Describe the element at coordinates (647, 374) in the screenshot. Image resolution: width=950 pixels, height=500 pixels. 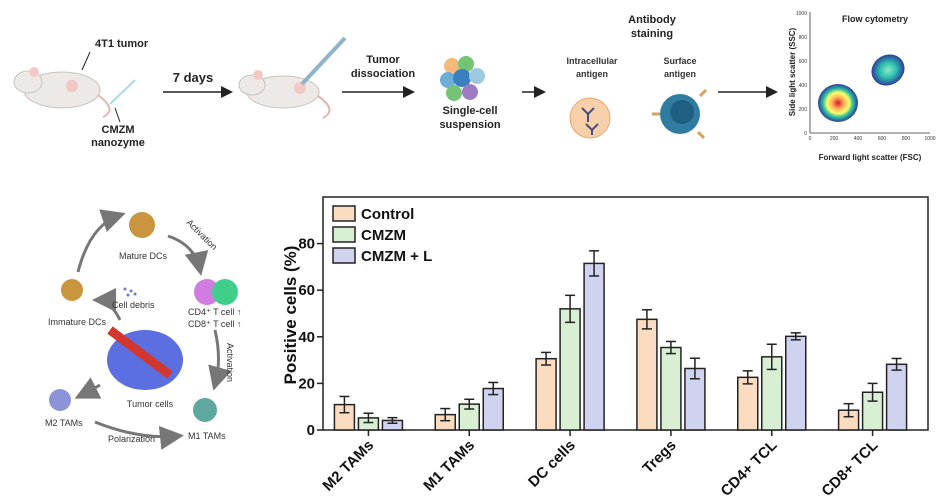
I see `bar-tregs-control` at that location.